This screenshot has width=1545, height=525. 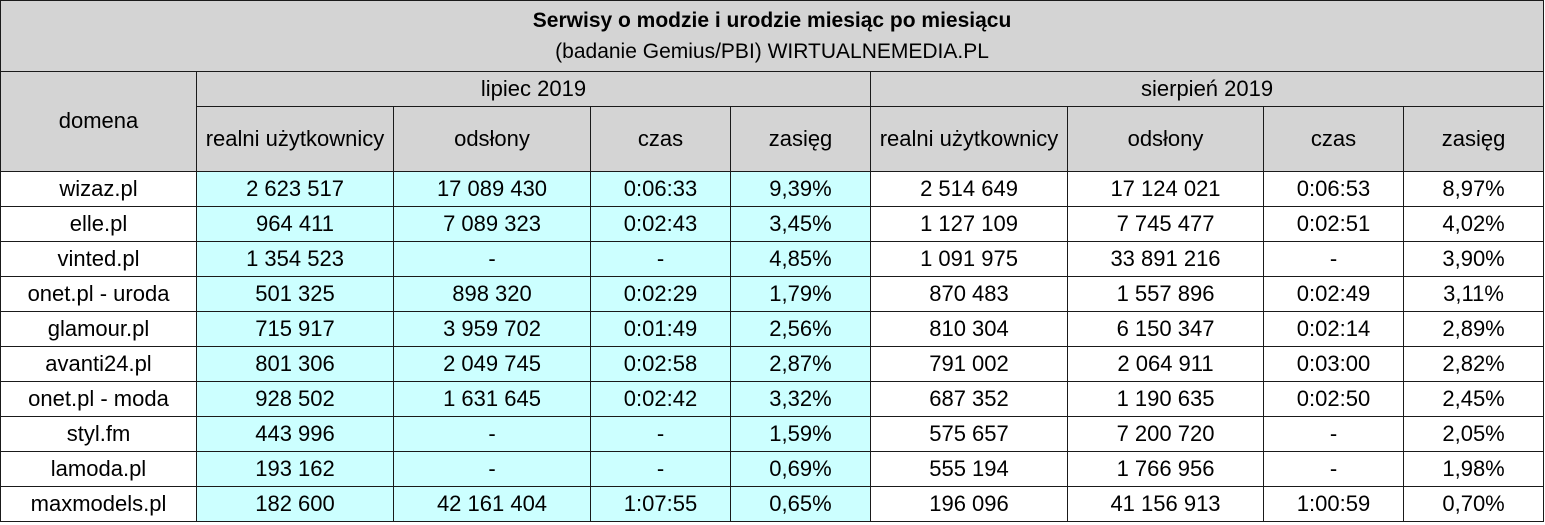 What do you see at coordinates (295, 504) in the screenshot?
I see `july-users-cell: 182 600` at bounding box center [295, 504].